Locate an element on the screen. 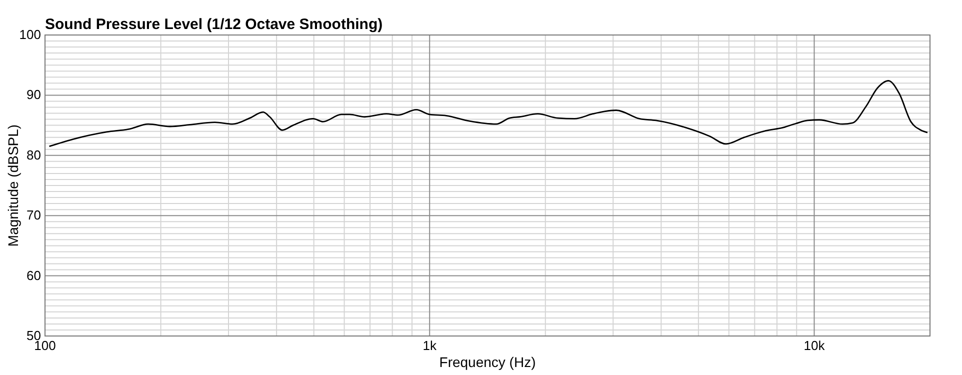  x-axis-title: Frequency (Hz) is located at coordinates (487, 362).